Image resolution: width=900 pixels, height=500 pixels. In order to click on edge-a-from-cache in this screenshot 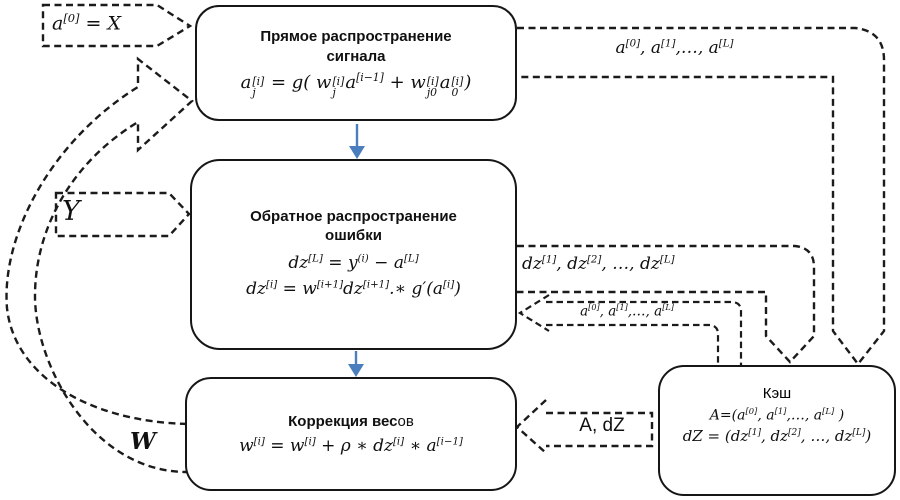, I will do `click(630, 330)`.